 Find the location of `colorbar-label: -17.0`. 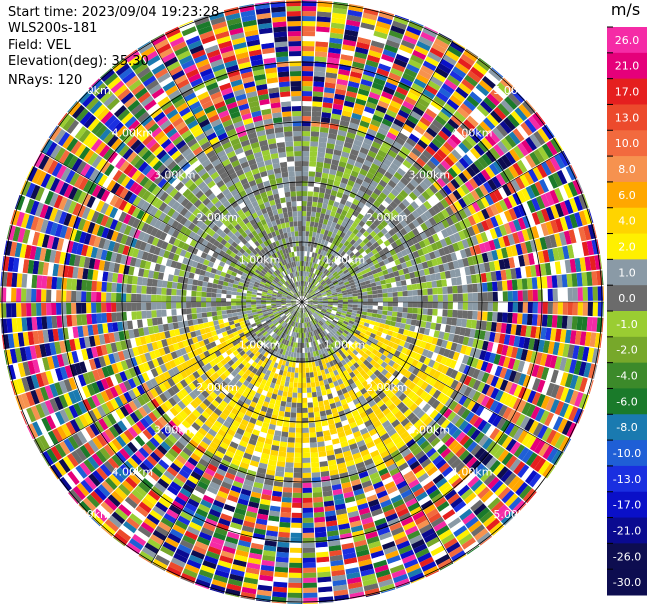

colorbar-label: -17.0 is located at coordinates (627, 505).